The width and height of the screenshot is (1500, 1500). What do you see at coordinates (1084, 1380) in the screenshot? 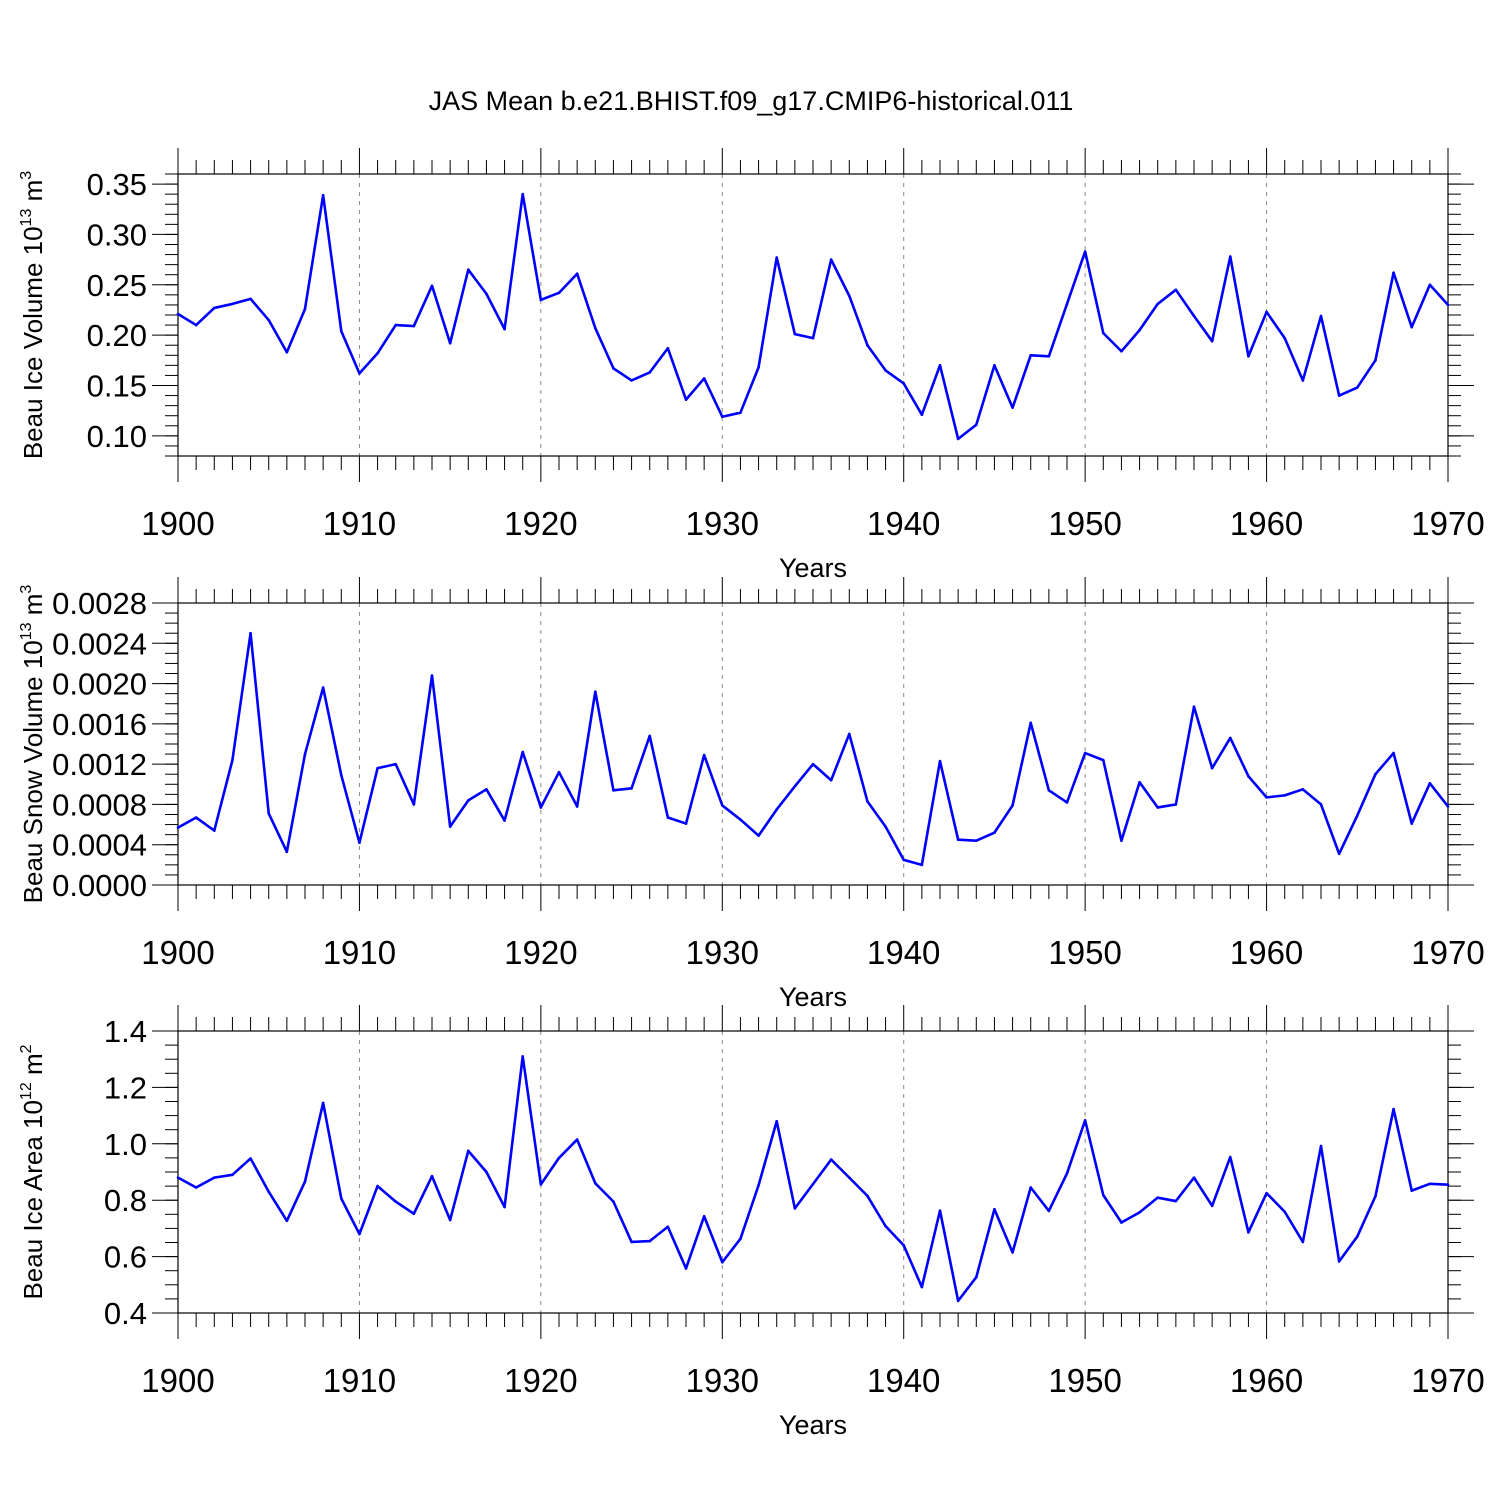
I see `x-tick-label: 1950` at bounding box center [1084, 1380].